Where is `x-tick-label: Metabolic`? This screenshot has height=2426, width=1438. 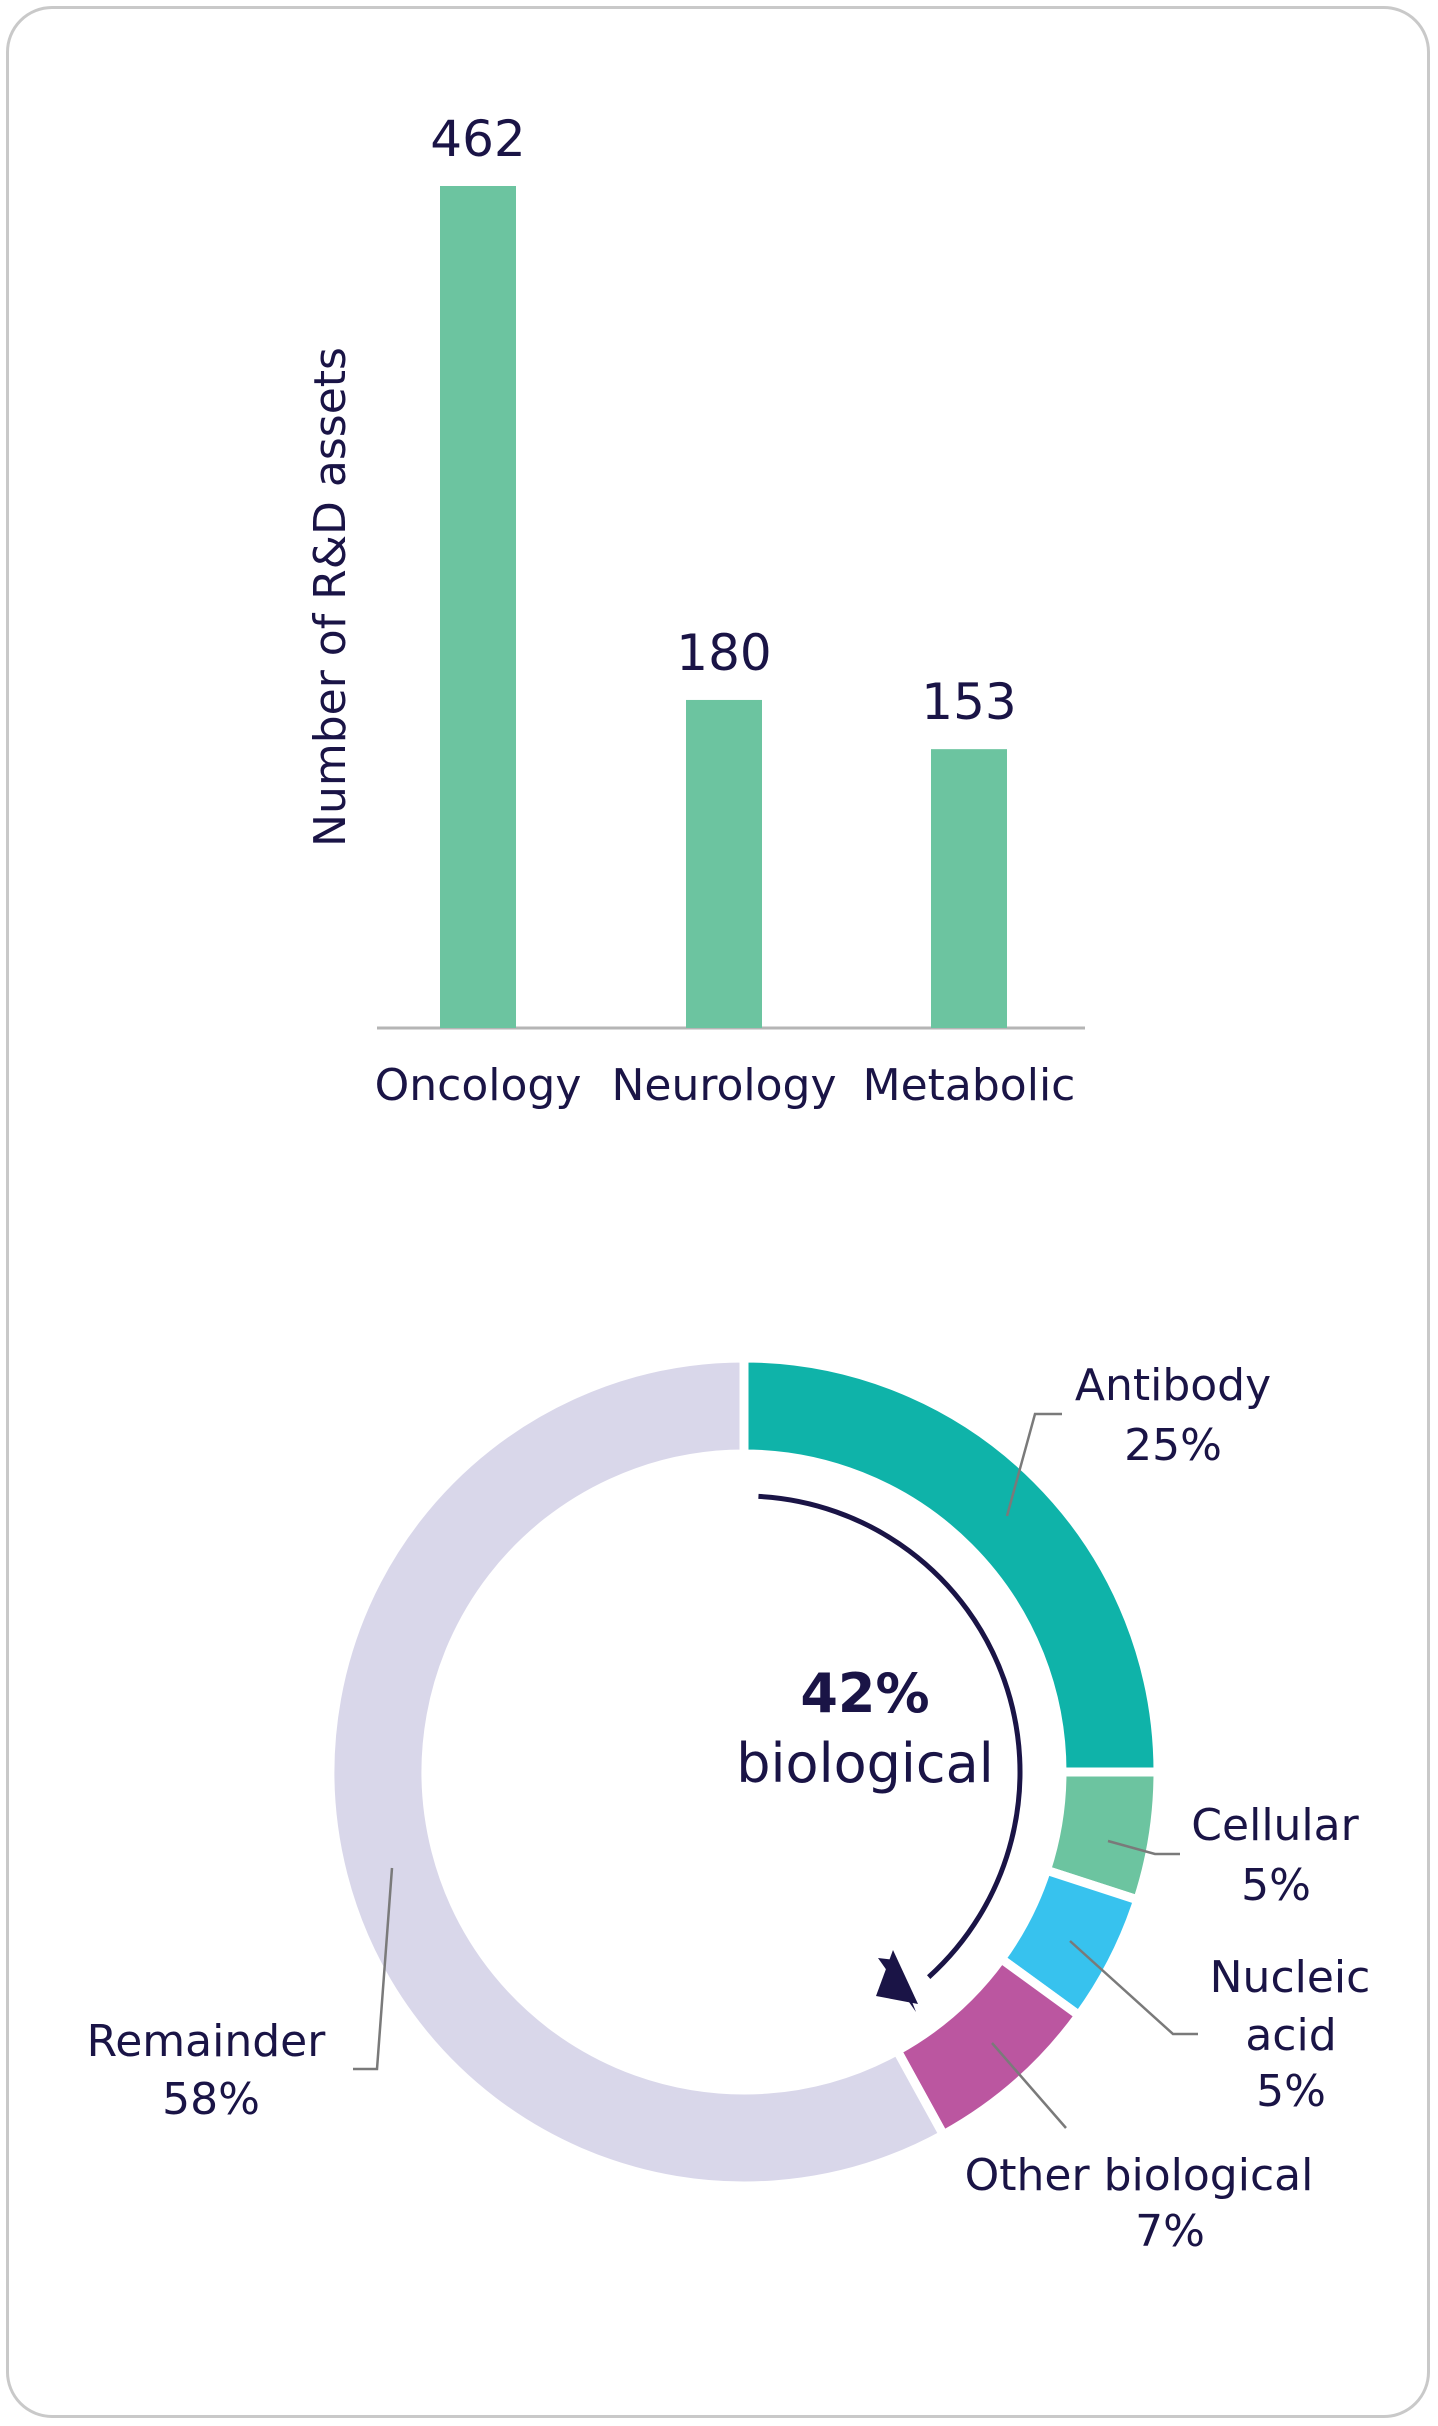 x-tick-label: Metabolic is located at coordinates (969, 1085).